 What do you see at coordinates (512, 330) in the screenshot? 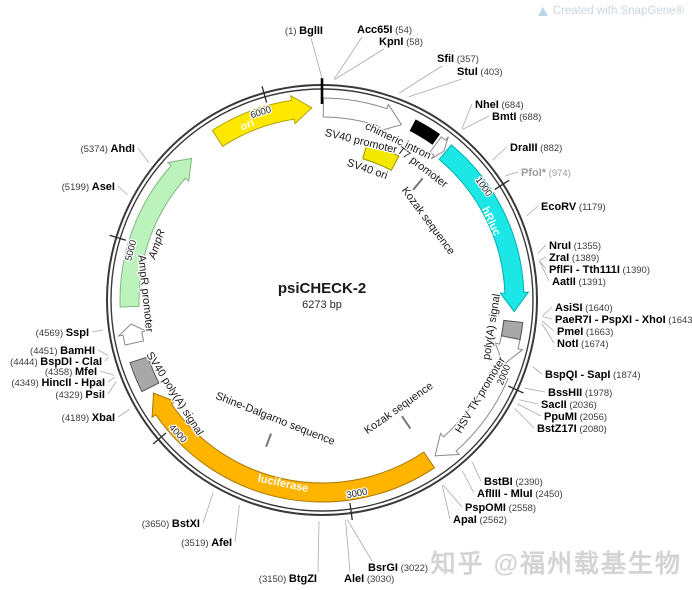
I see `feature-poly-a-signal-box` at bounding box center [512, 330].